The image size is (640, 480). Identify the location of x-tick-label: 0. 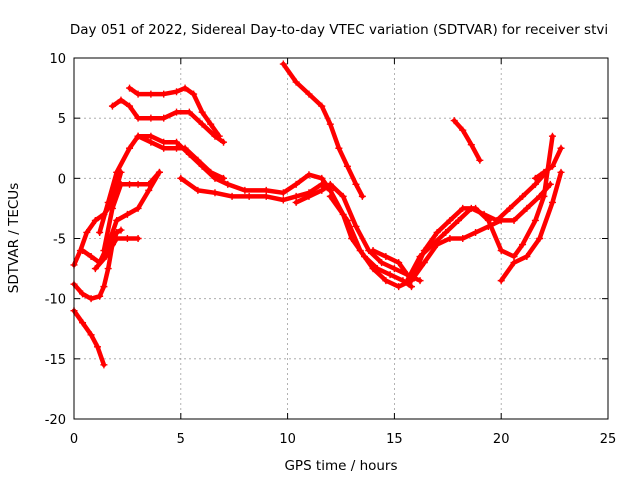
(74, 439).